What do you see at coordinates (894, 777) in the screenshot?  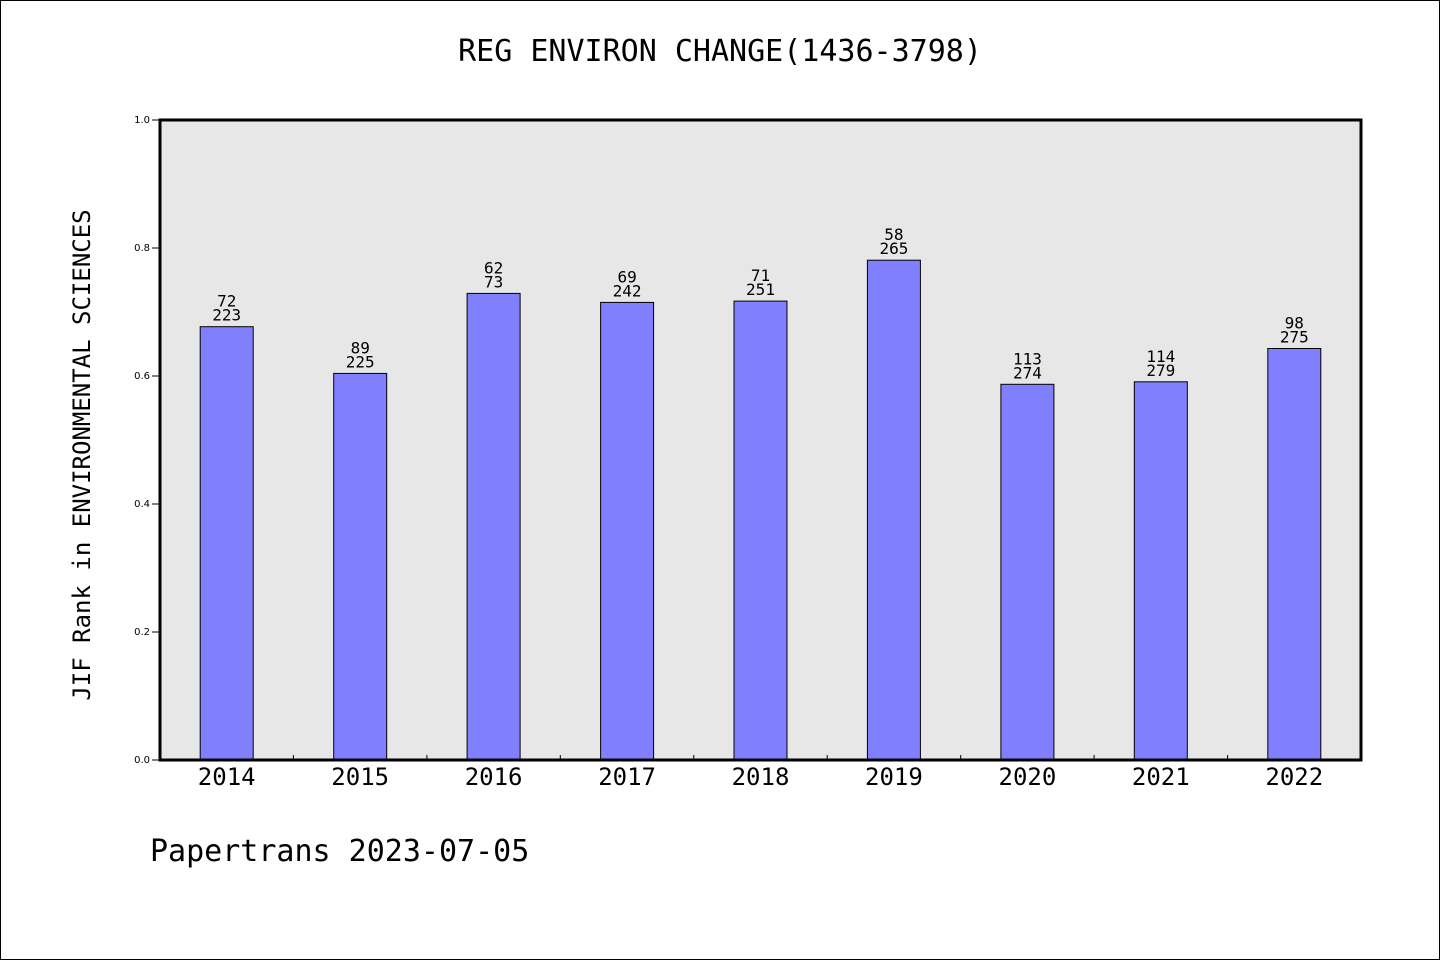 I see `x-tick-label-2019: 2019` at bounding box center [894, 777].